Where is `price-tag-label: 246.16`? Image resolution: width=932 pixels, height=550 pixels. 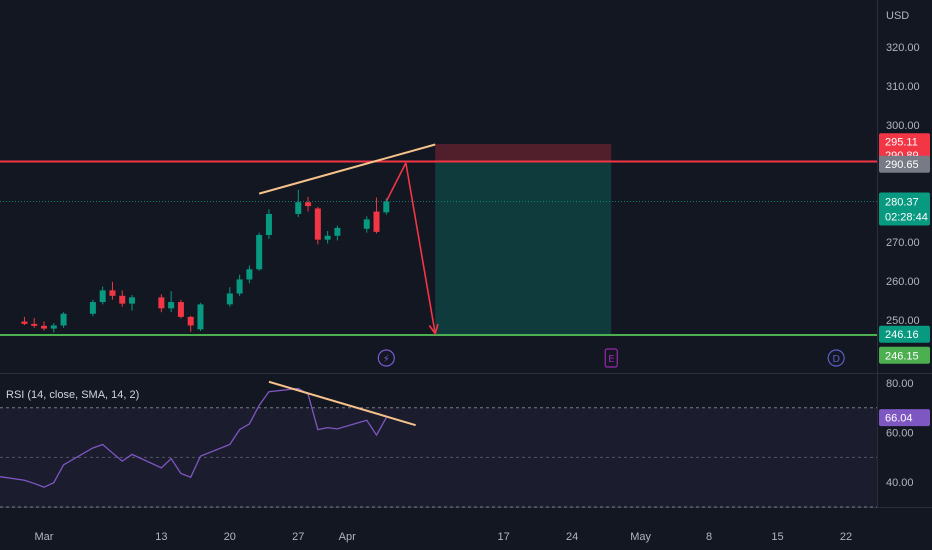 price-tag-label: 246.16 is located at coordinates (902, 335).